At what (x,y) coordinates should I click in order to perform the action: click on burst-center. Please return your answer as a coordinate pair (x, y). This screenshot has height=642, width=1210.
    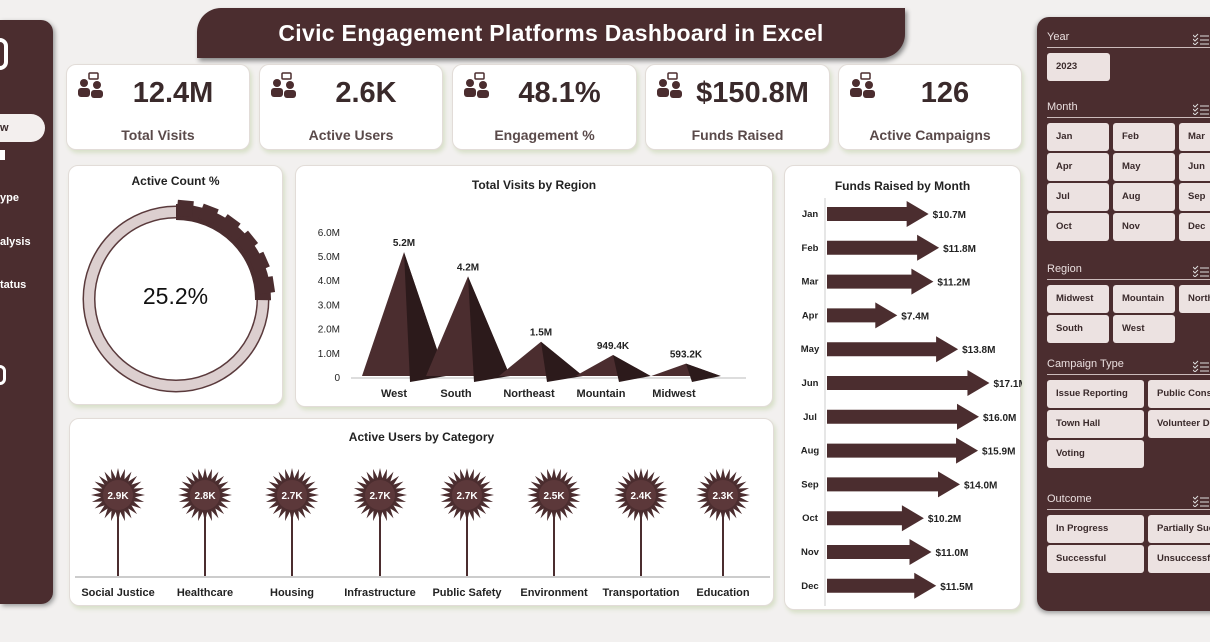
    Looking at the image, I should click on (205, 495).